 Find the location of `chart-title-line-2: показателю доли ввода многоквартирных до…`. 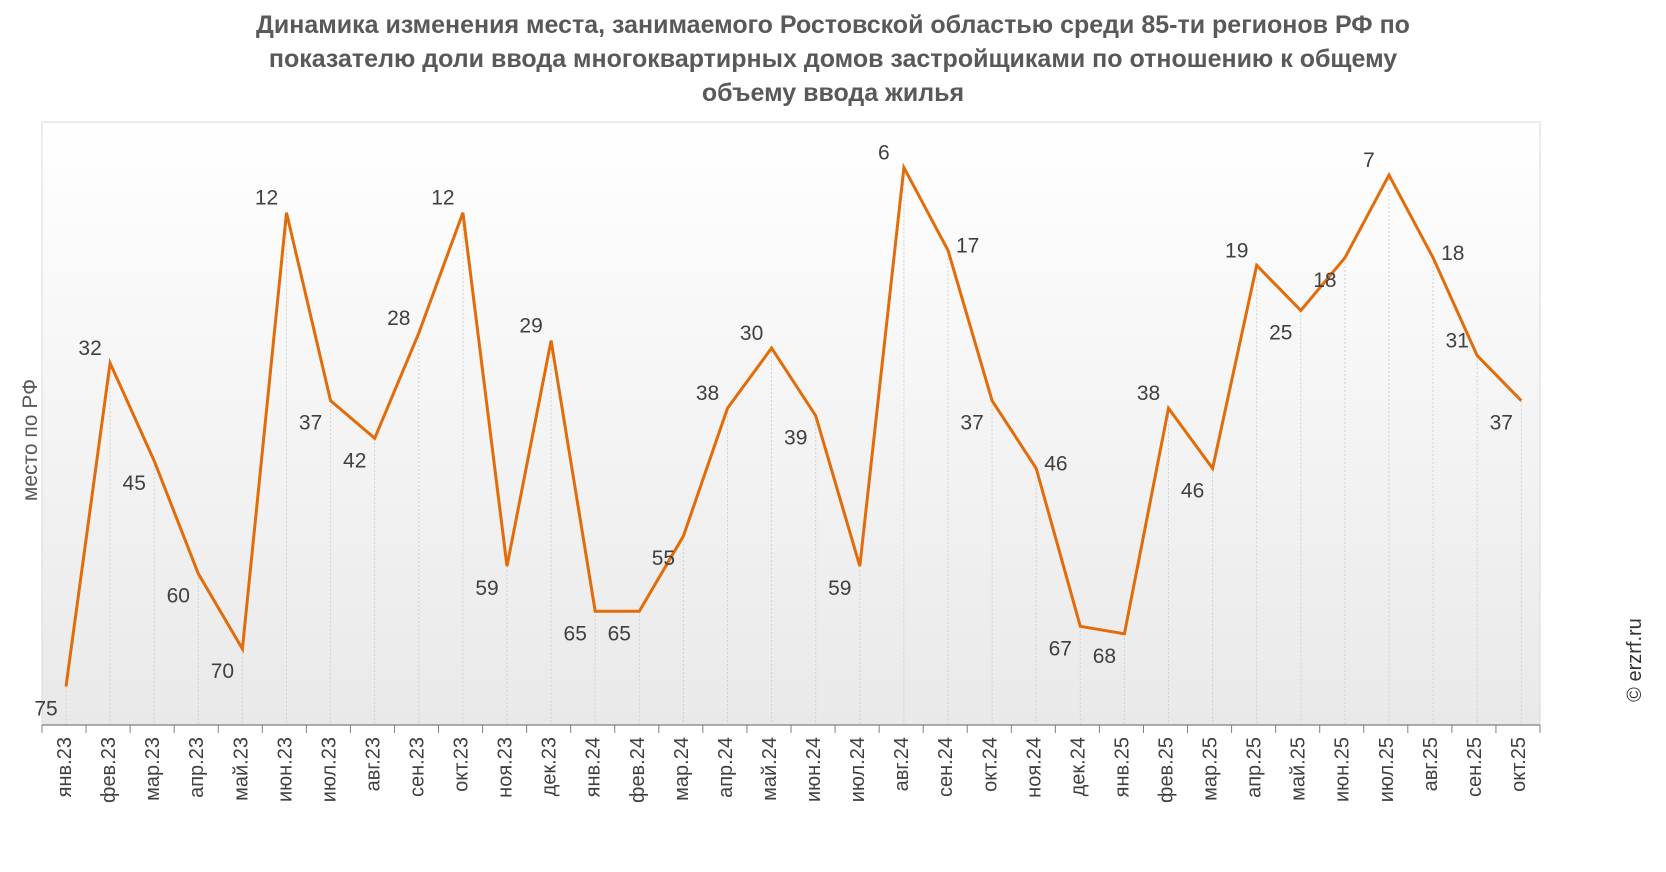

chart-title-line-2: показателю доли ввода многоквартирных до… is located at coordinates (833, 59).